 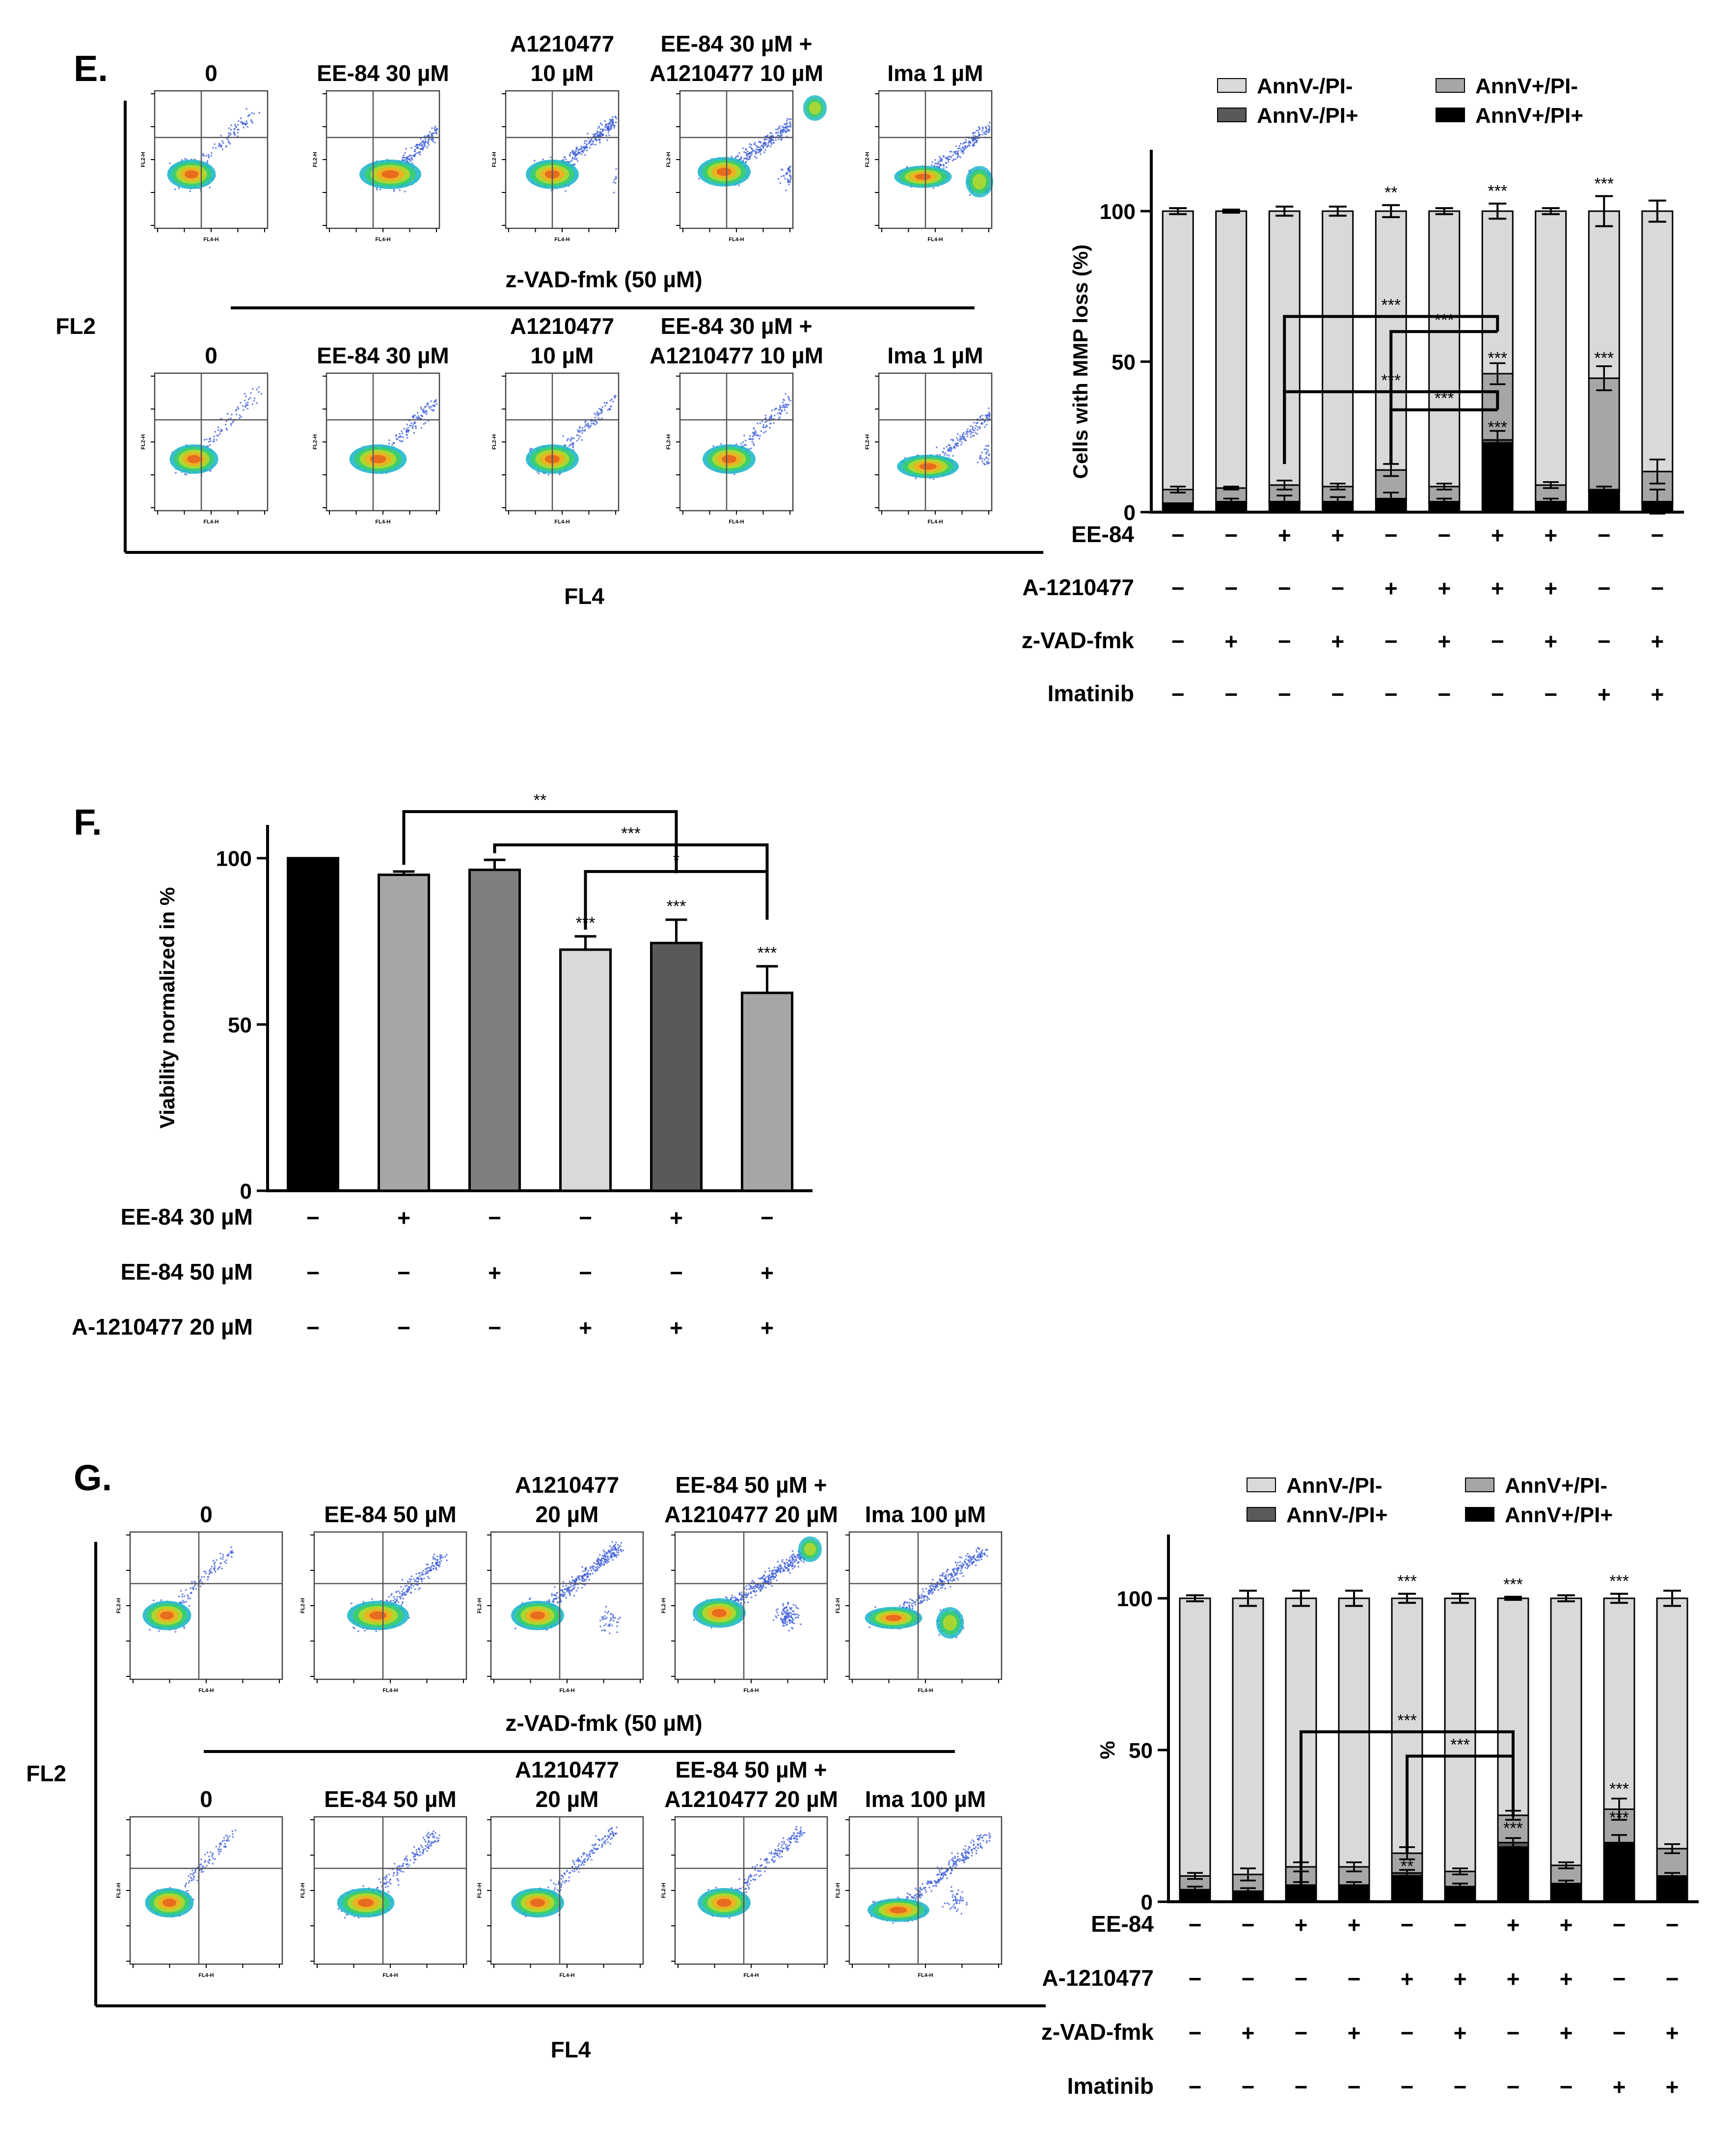 I want to click on flow-plot: FL4-H FL2-H, so click(x=746, y=166).